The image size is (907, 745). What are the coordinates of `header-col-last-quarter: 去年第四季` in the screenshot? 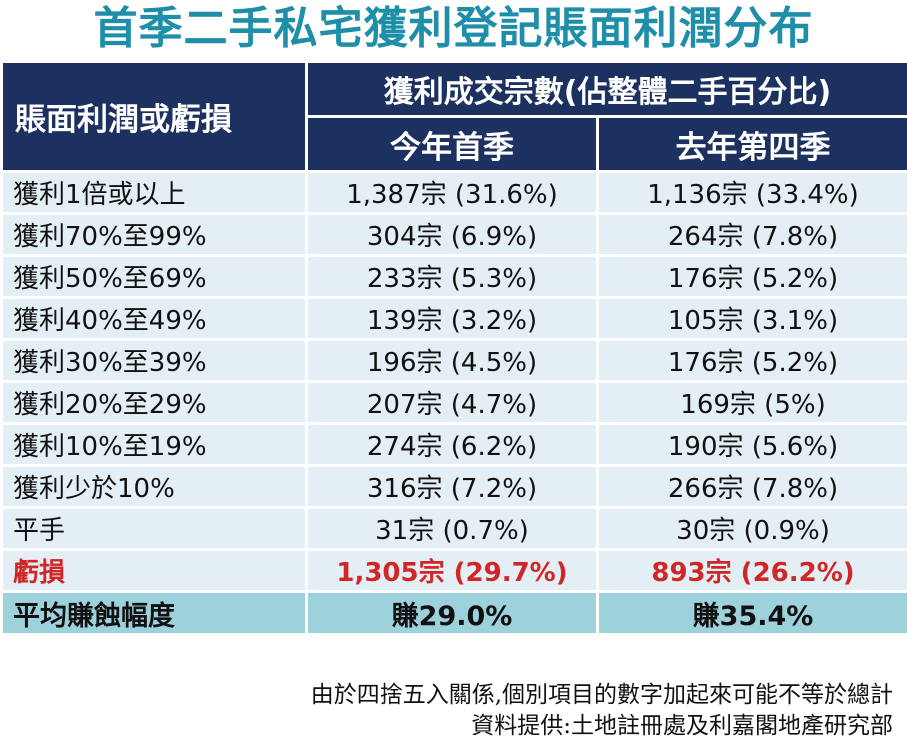 It's located at (751, 144).